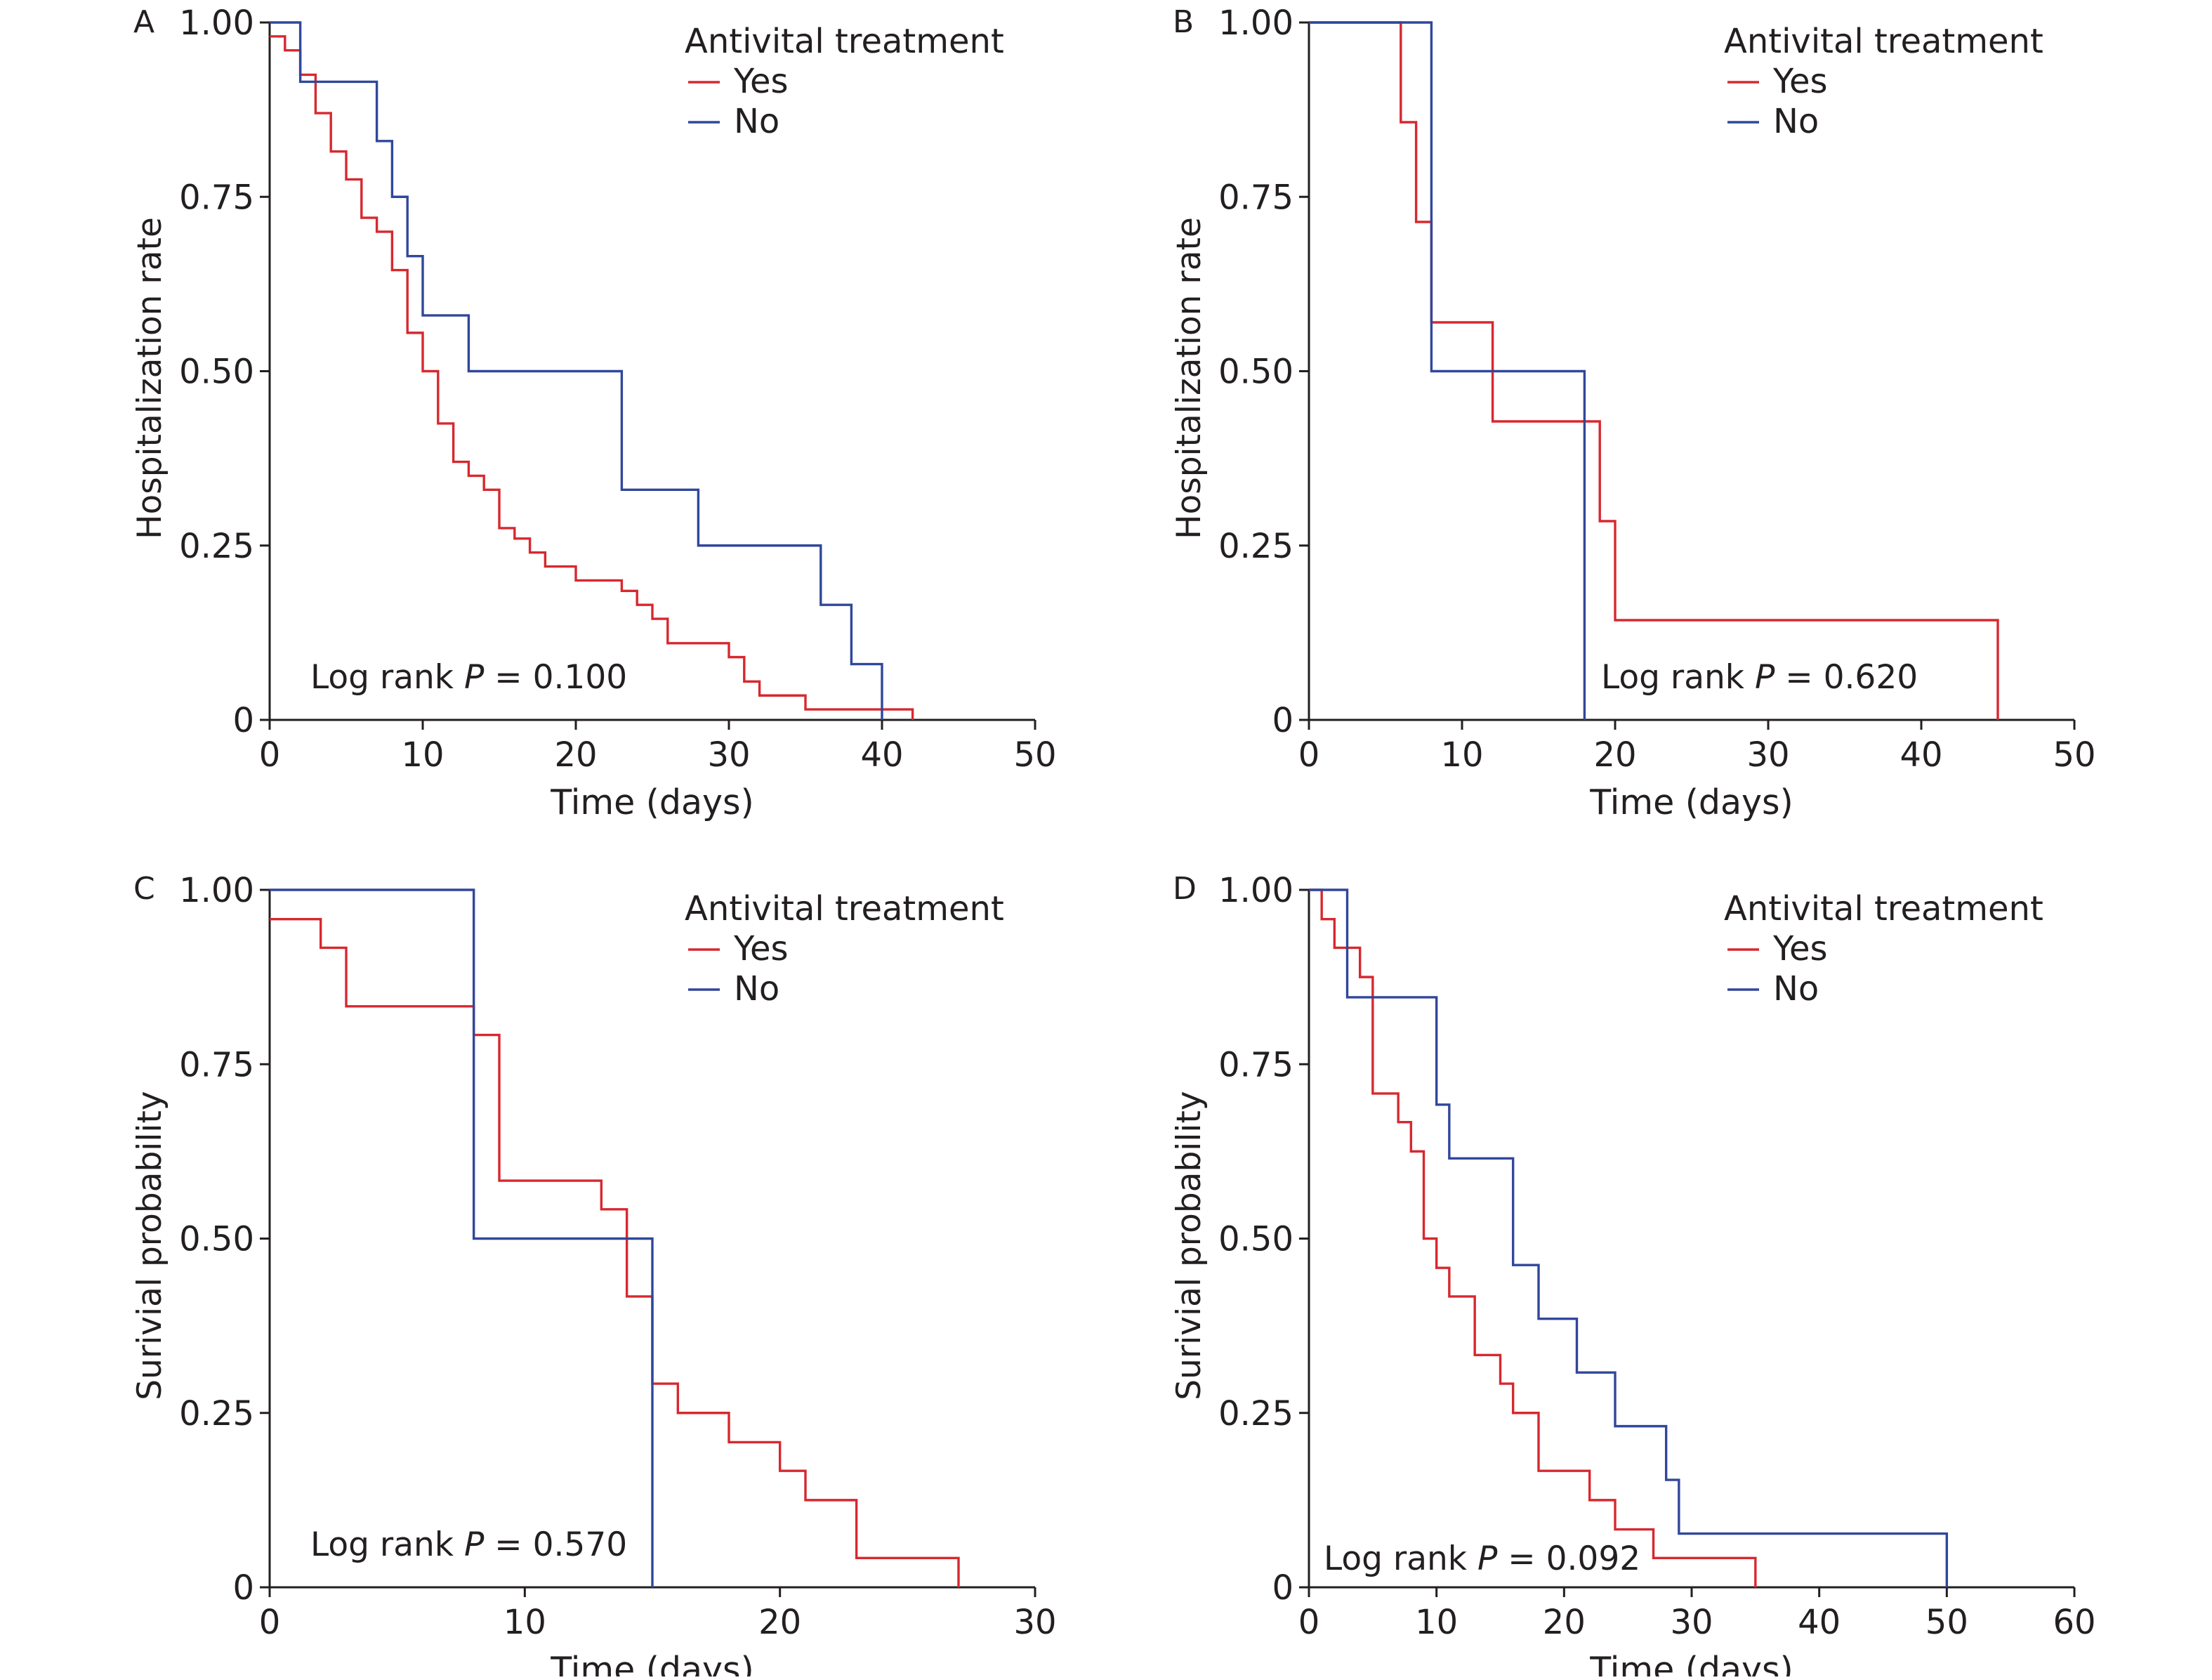  I want to click on x-tick-label: 60, so click(2074, 1622).